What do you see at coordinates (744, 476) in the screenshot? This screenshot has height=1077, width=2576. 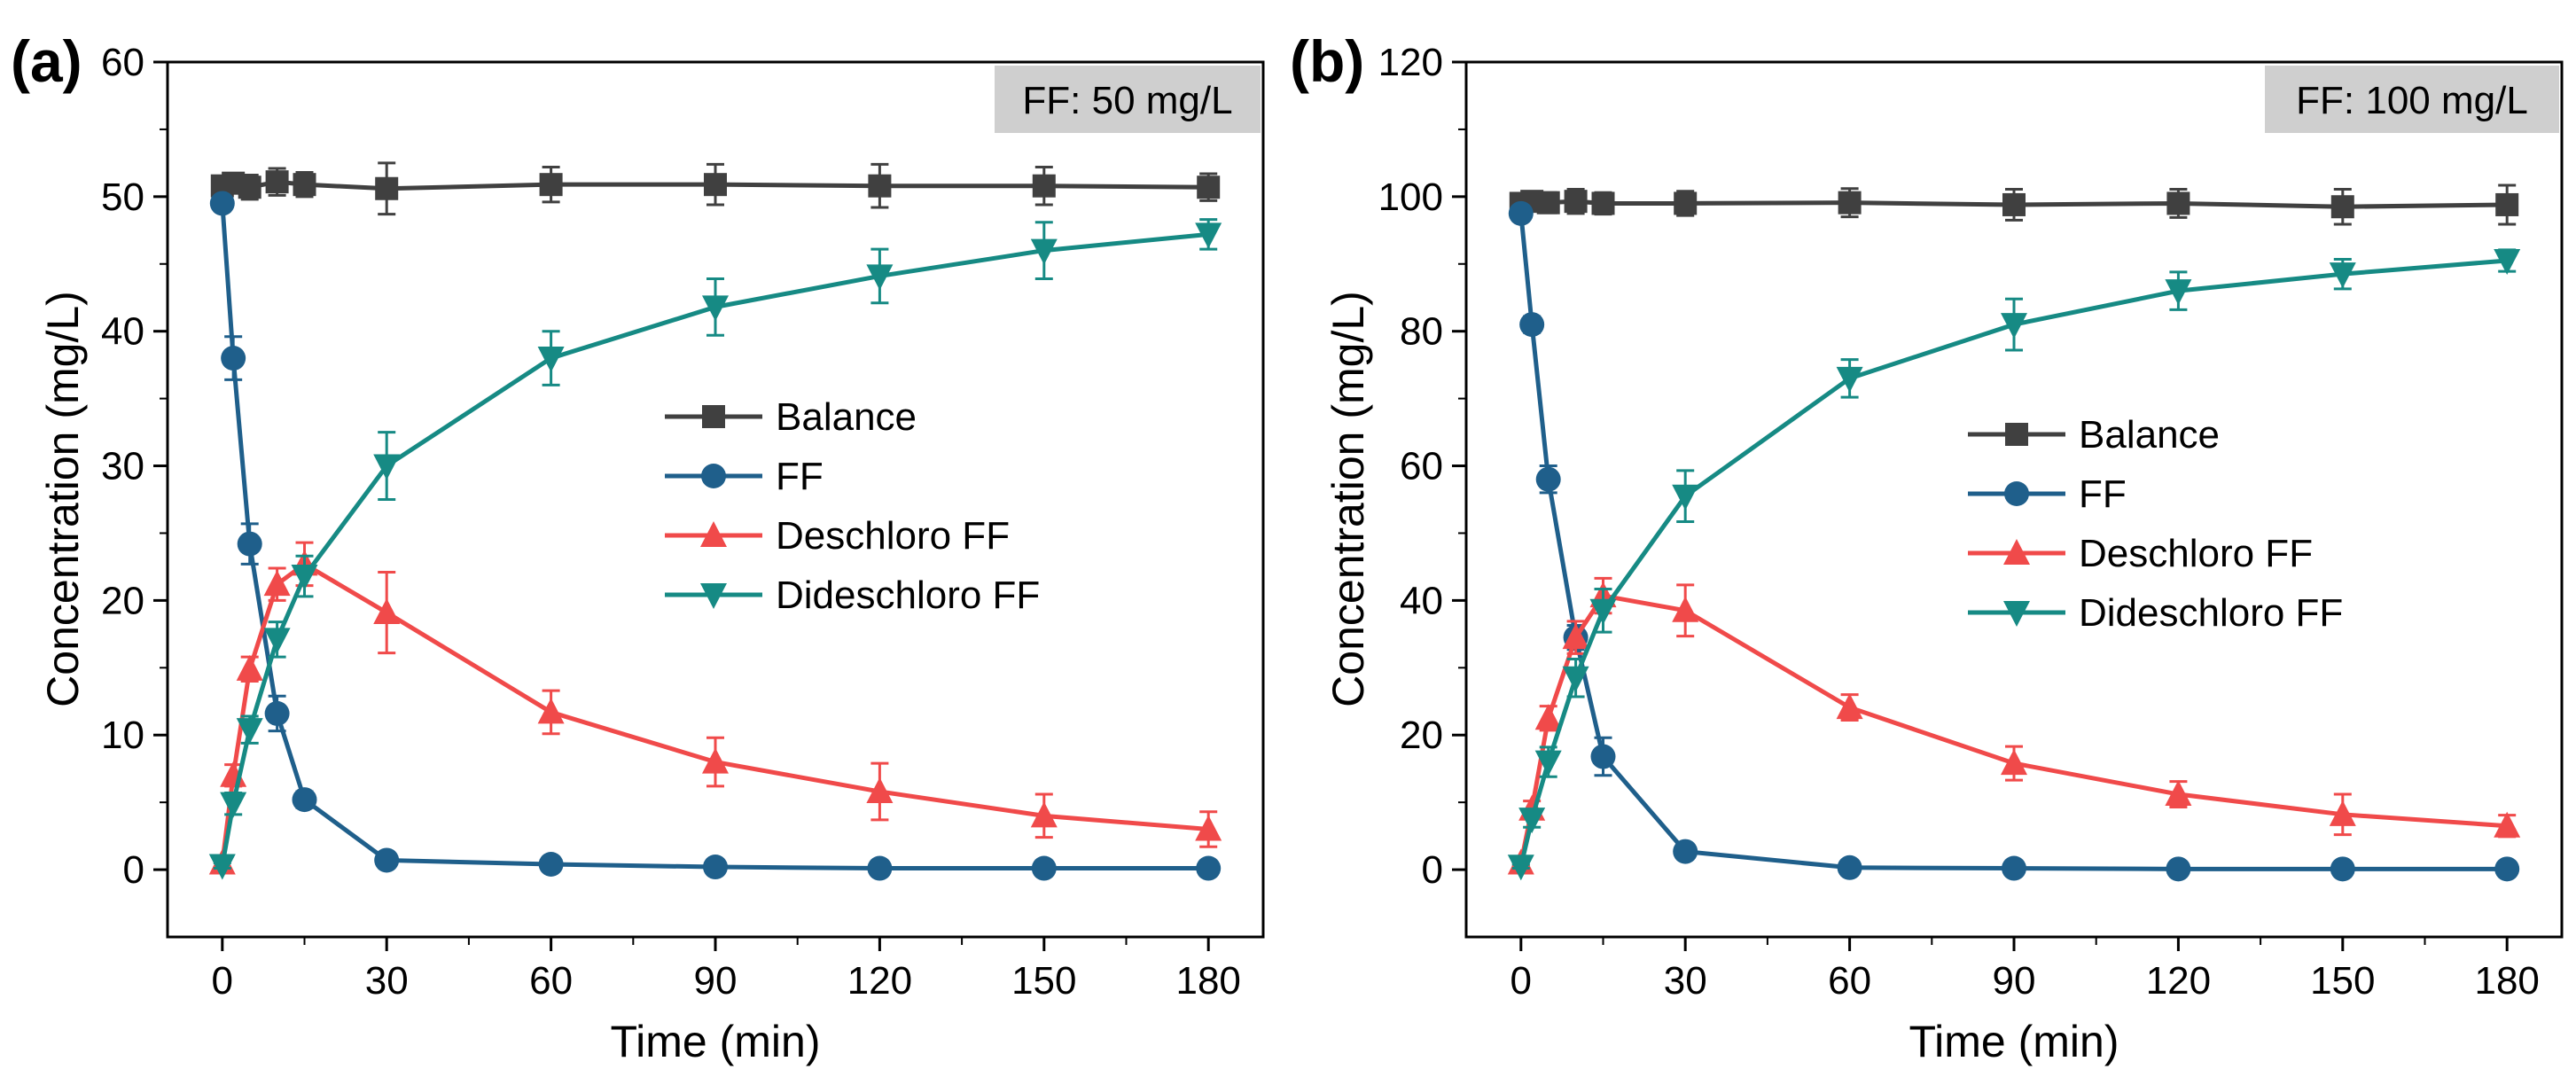 I see `legend-item-a-1: FF` at bounding box center [744, 476].